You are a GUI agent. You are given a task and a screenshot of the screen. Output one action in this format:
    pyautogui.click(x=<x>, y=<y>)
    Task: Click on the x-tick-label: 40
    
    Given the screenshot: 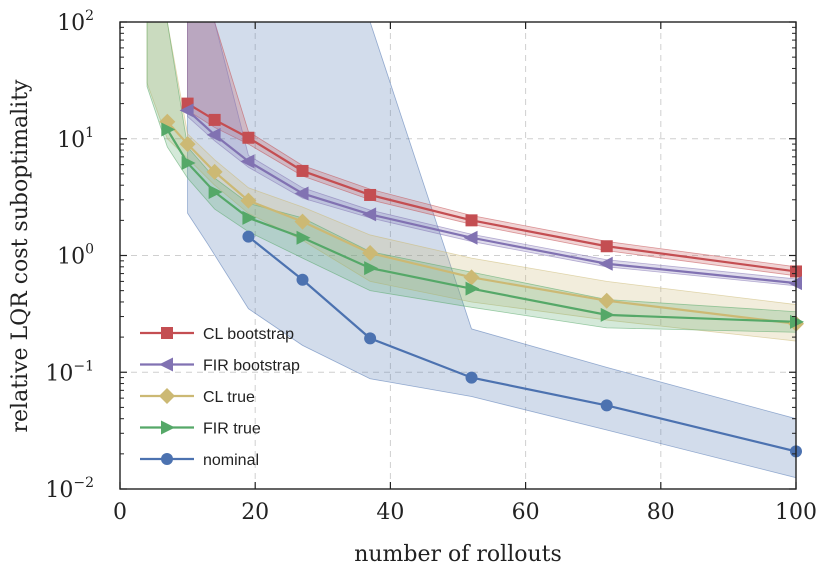 What is the action you would take?
    pyautogui.click(x=390, y=512)
    